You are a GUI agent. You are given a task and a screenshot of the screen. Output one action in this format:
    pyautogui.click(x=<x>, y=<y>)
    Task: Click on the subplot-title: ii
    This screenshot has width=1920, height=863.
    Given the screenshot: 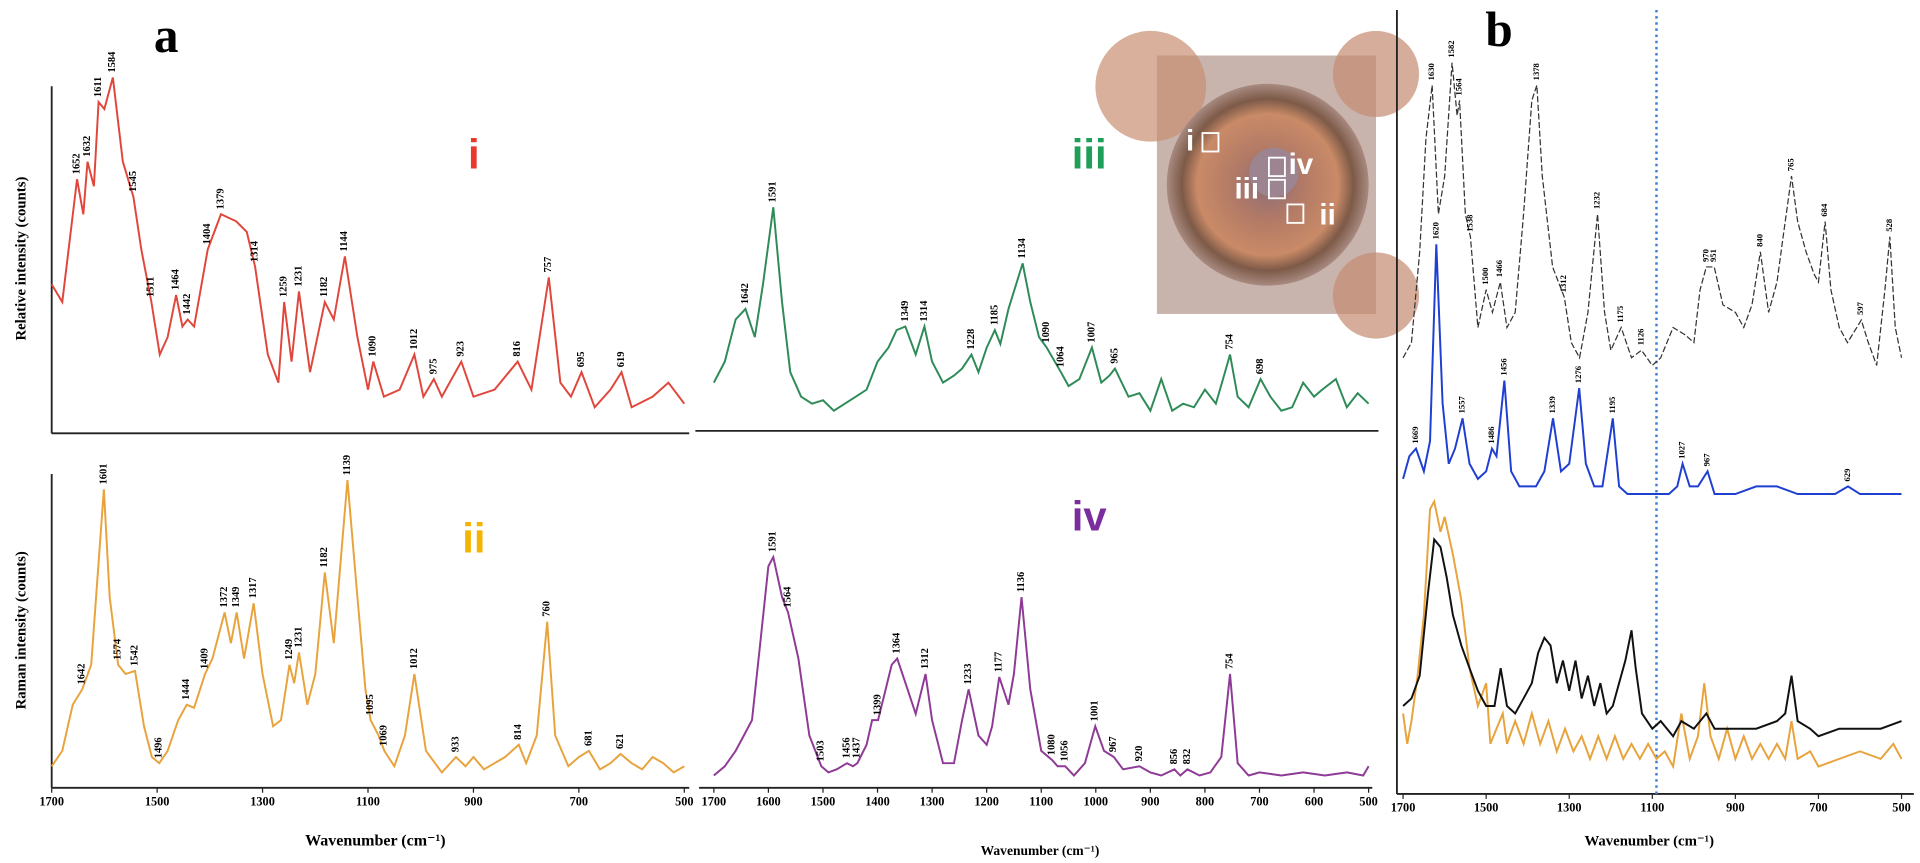 What is the action you would take?
    pyautogui.click(x=473, y=538)
    